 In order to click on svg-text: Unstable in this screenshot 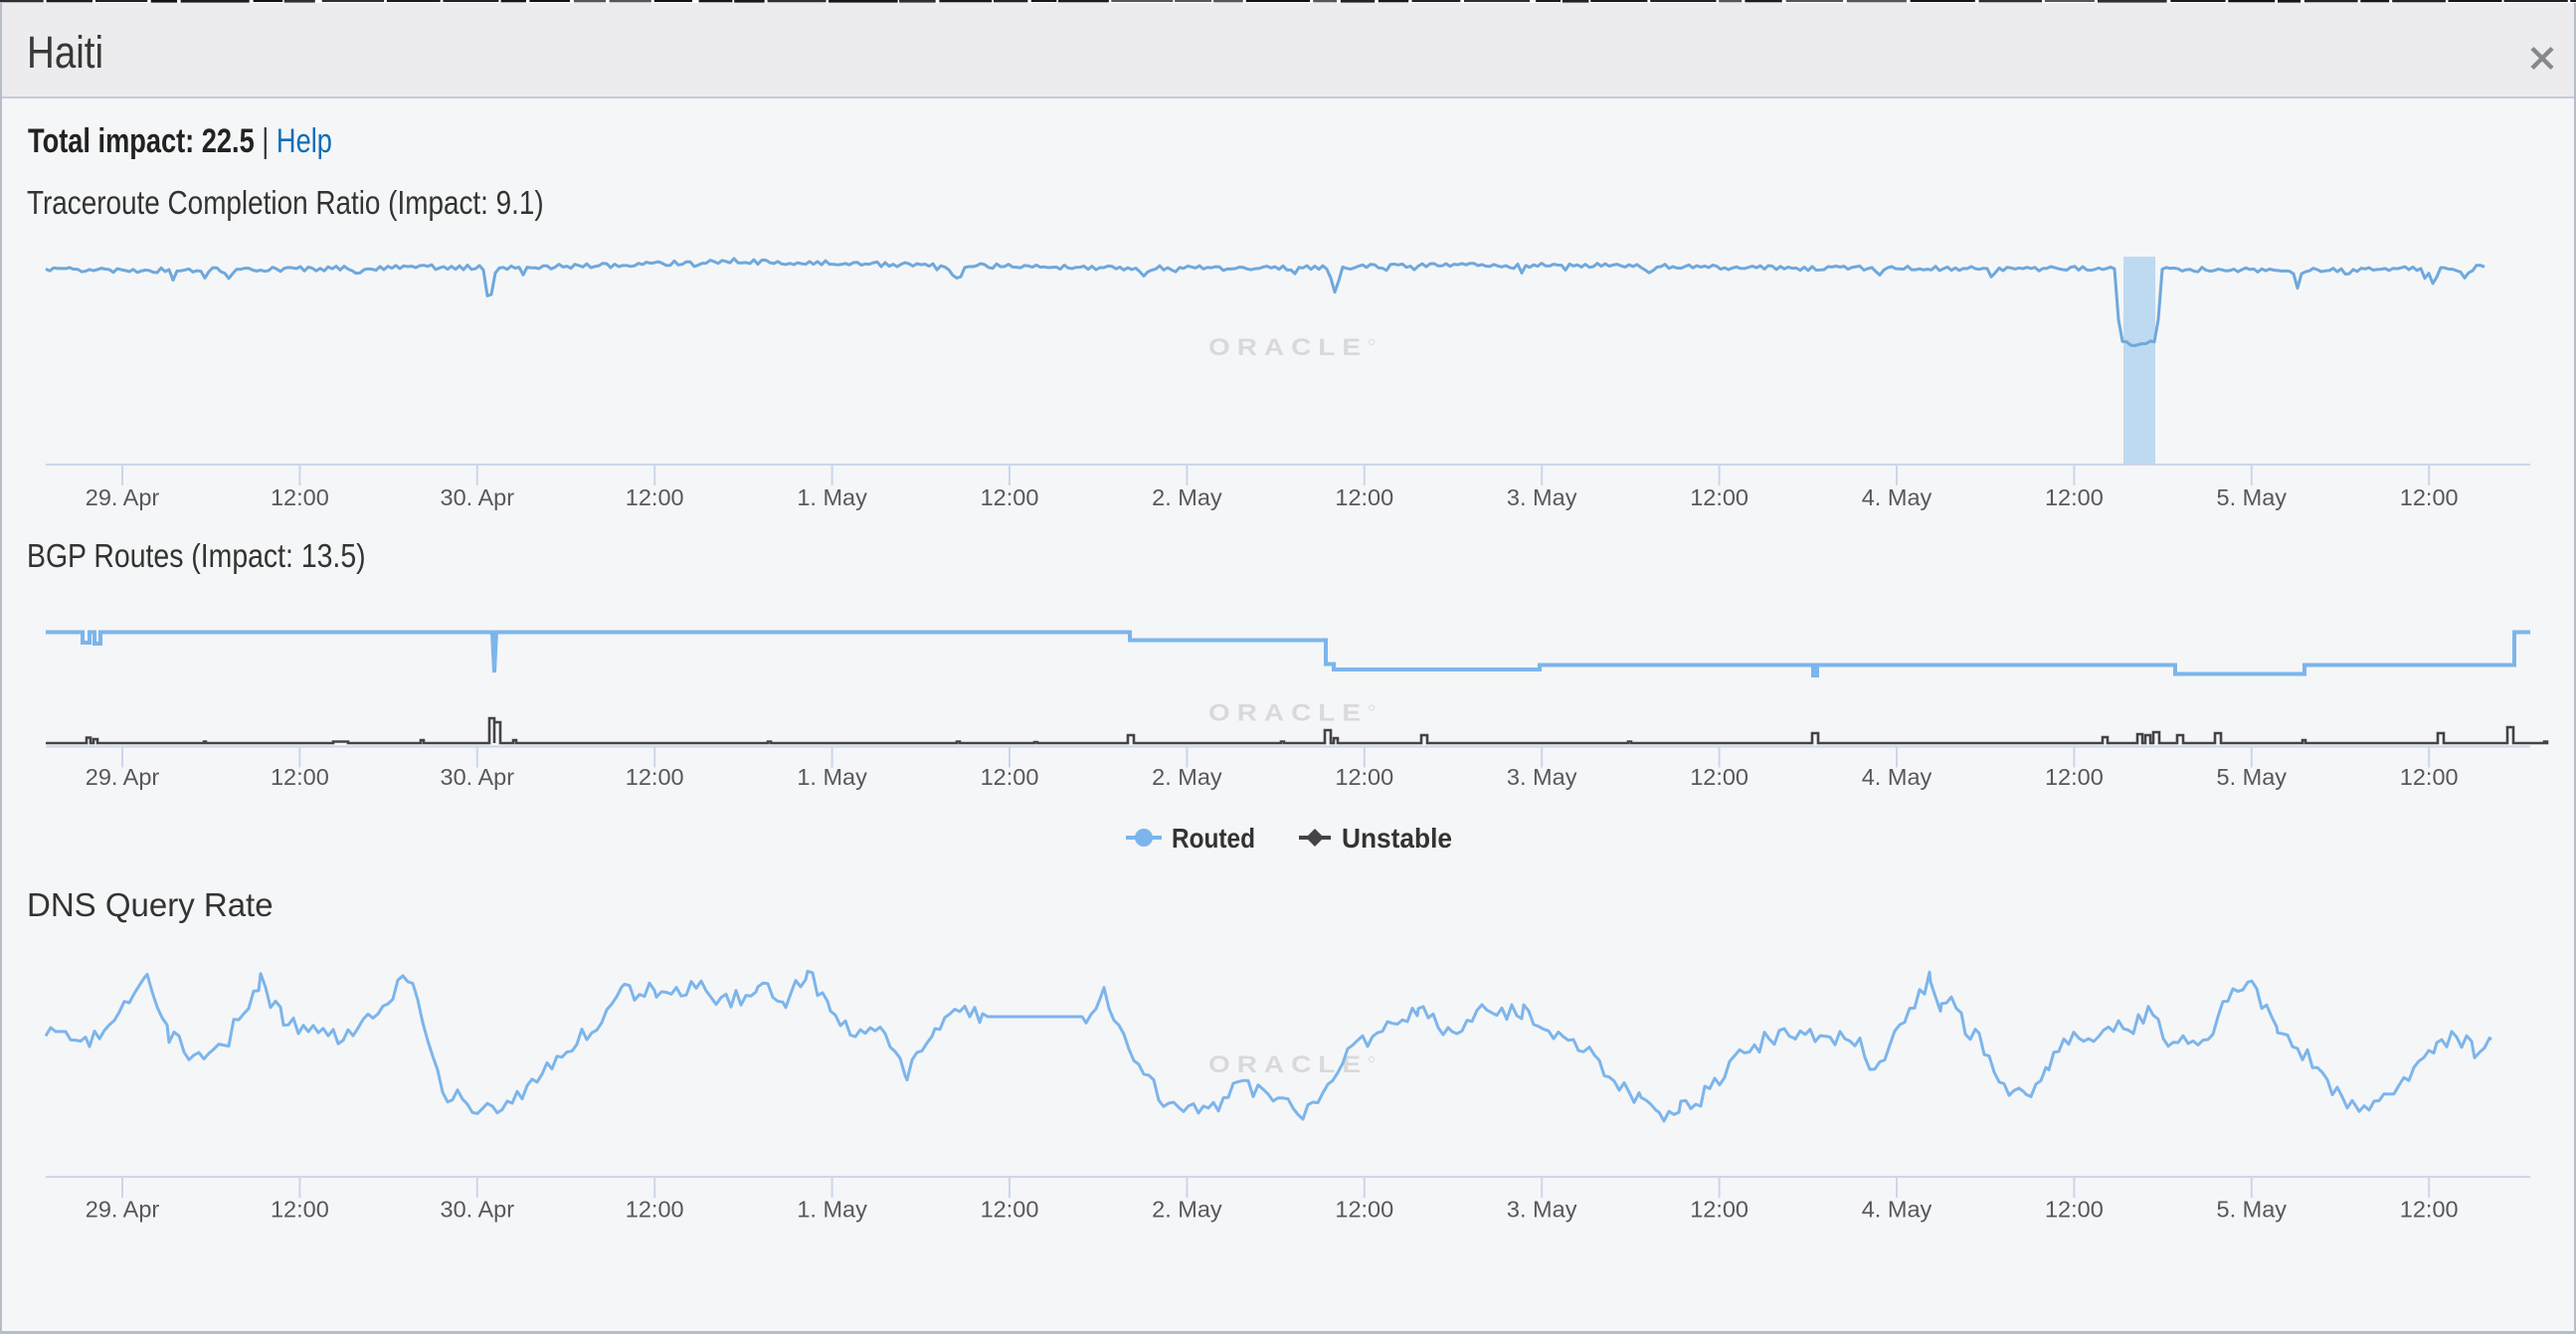, I will do `click(1397, 839)`.